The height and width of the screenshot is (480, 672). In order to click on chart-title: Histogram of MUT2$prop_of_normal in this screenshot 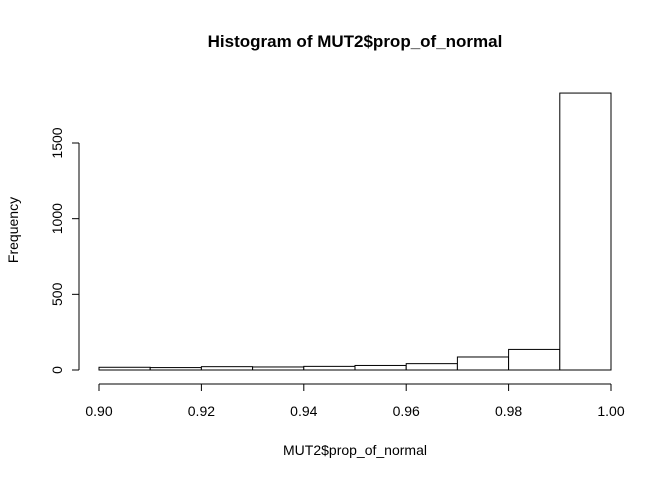, I will do `click(355, 41)`.